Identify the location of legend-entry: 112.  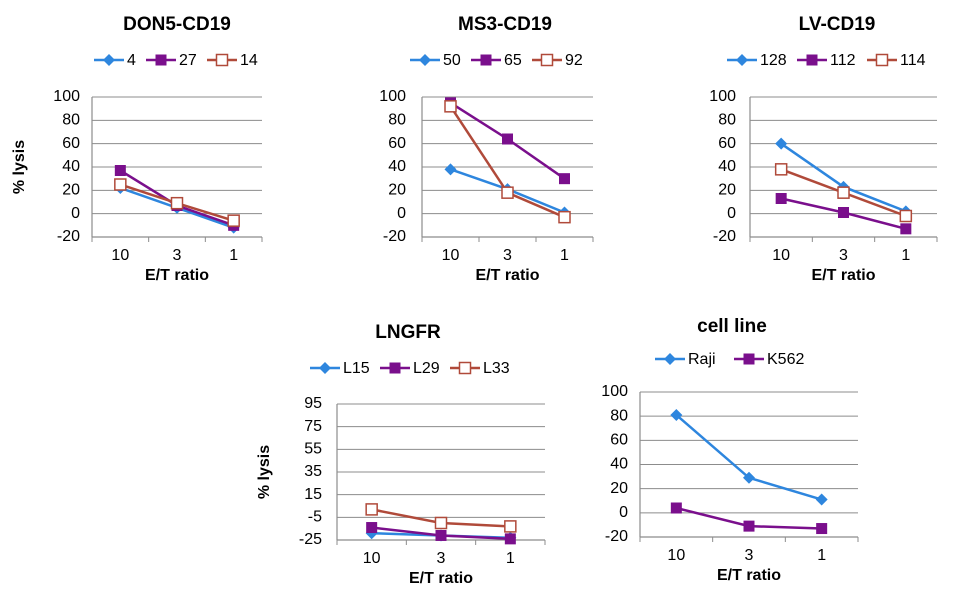
(826, 60).